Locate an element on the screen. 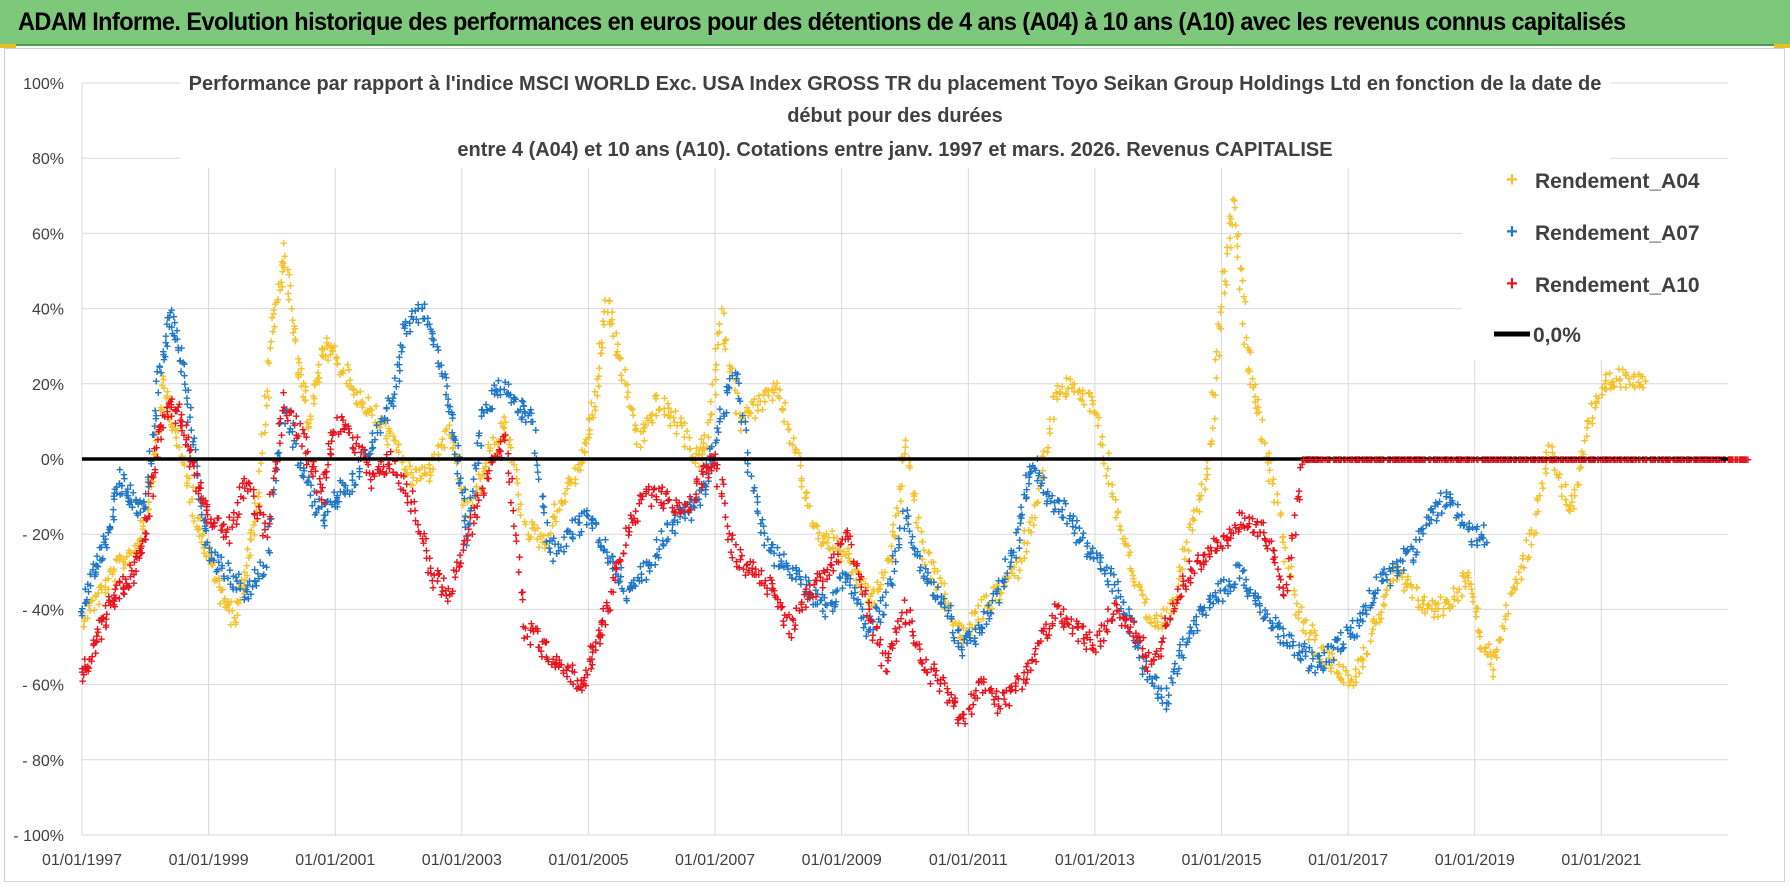  legend-item-a10: + Rendement_A10 is located at coordinates (1602, 285).